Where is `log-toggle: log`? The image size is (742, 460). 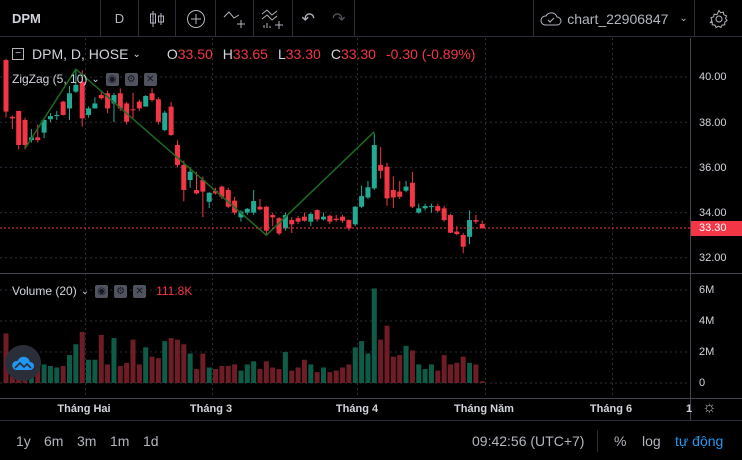 log-toggle: log is located at coordinates (651, 441).